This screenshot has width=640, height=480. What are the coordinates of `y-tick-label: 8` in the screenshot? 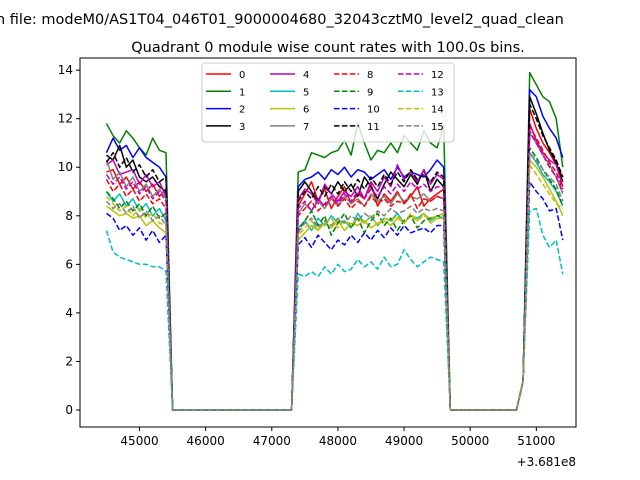 It's located at (69, 216).